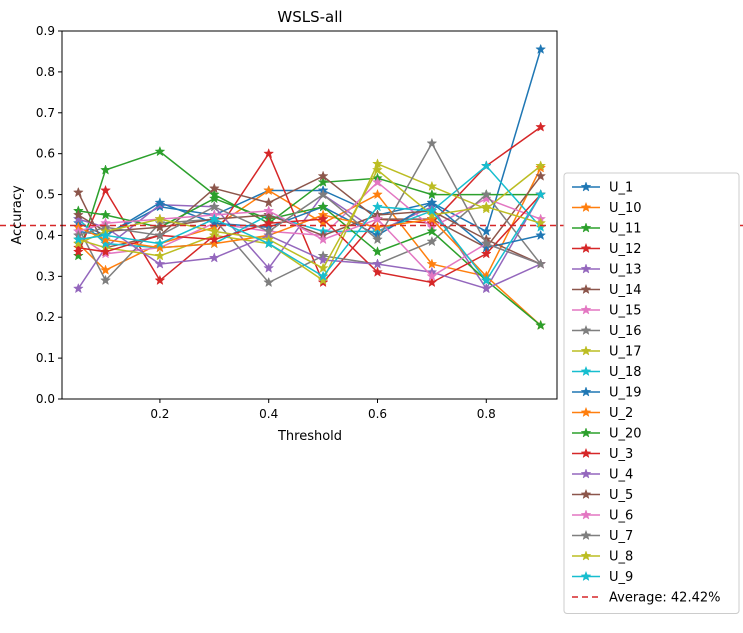 This screenshot has width=743, height=633. Describe the element at coordinates (607, 229) in the screenshot. I see `legend-entry: U_11` at that location.